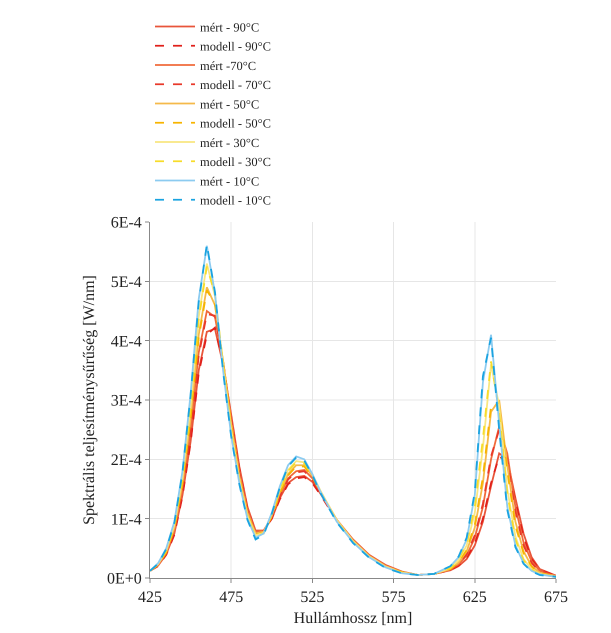  What do you see at coordinates (126, 223) in the screenshot?
I see `y-tick-label: 6E-4` at bounding box center [126, 223].